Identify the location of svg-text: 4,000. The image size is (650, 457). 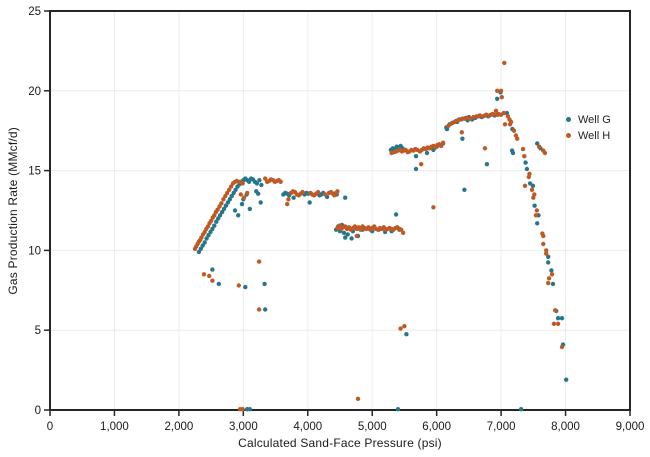
(307, 427).